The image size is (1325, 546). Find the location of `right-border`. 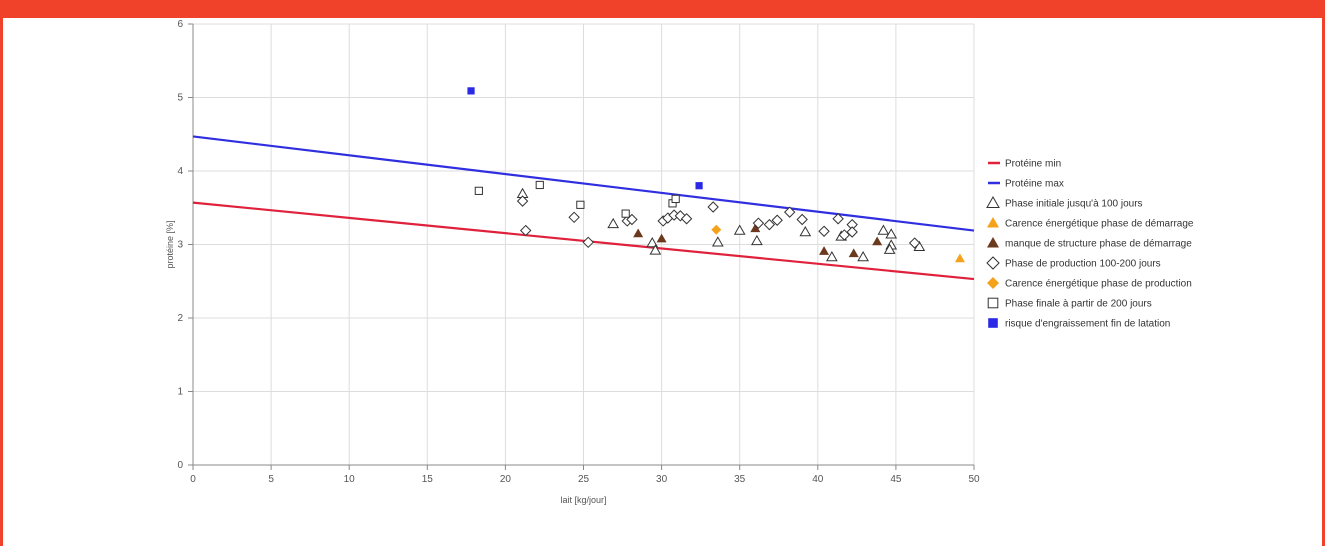

right-border is located at coordinates (1323, 273).